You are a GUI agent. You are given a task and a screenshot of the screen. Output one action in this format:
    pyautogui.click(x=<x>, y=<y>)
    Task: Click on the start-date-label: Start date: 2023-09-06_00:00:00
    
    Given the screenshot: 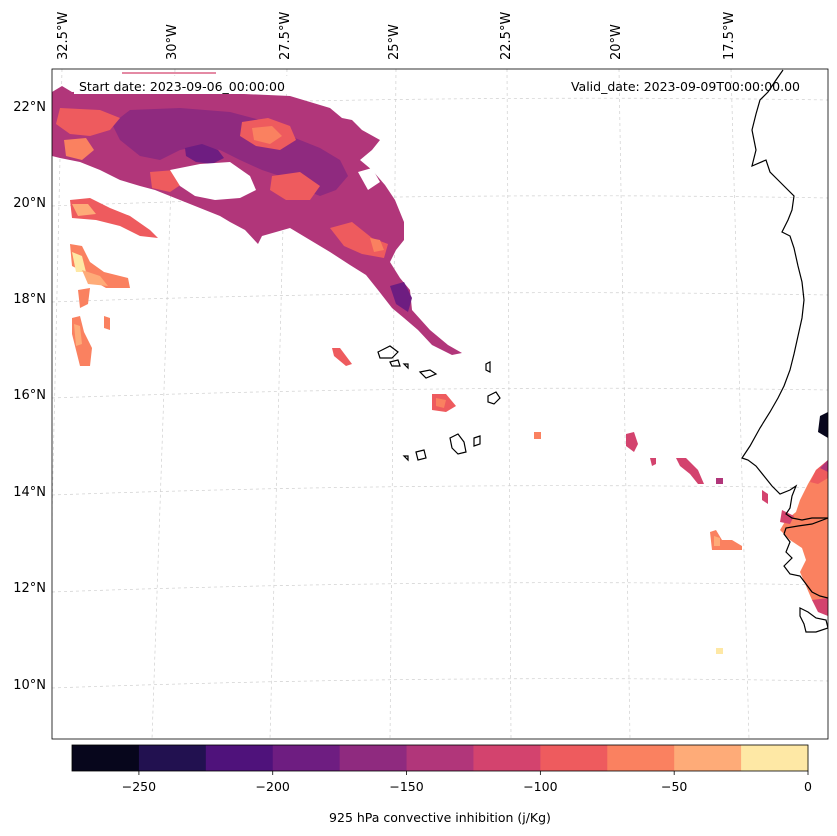 What is the action you would take?
    pyautogui.click(x=182, y=86)
    